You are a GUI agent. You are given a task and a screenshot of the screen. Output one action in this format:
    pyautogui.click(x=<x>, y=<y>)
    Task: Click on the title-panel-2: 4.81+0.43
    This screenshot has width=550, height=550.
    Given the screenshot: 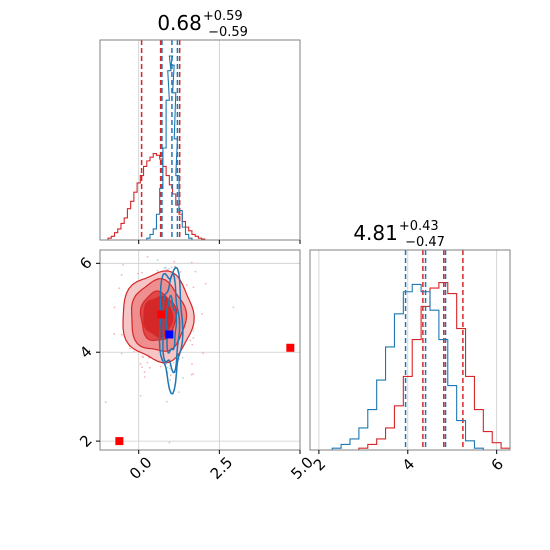 What is the action you would take?
    pyautogui.click(x=395, y=232)
    